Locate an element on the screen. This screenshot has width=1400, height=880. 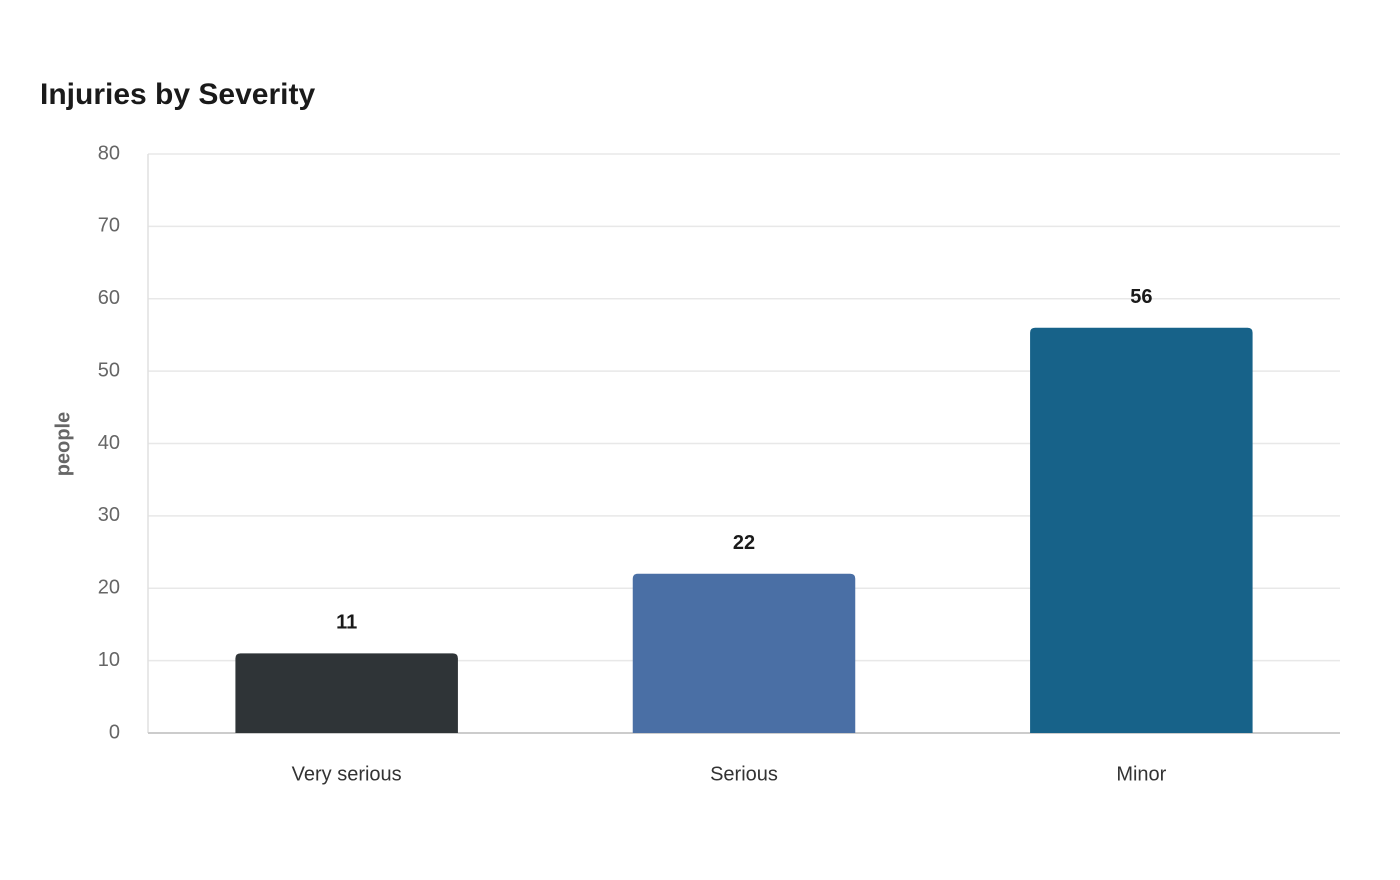
chart-title: Injuries by Severity is located at coordinates (177, 94).